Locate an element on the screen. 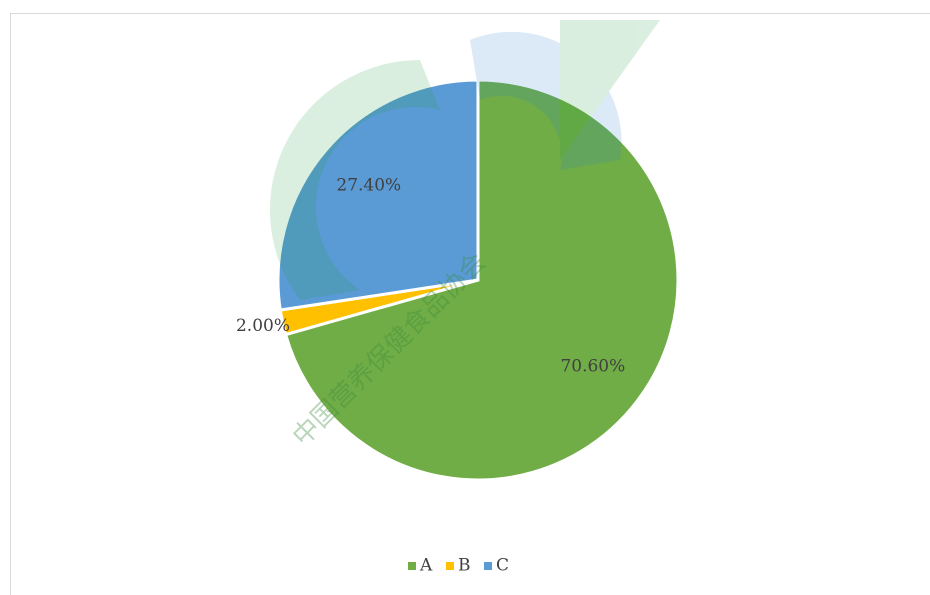 The width and height of the screenshot is (930, 595). legend: A B C is located at coordinates (458, 566).